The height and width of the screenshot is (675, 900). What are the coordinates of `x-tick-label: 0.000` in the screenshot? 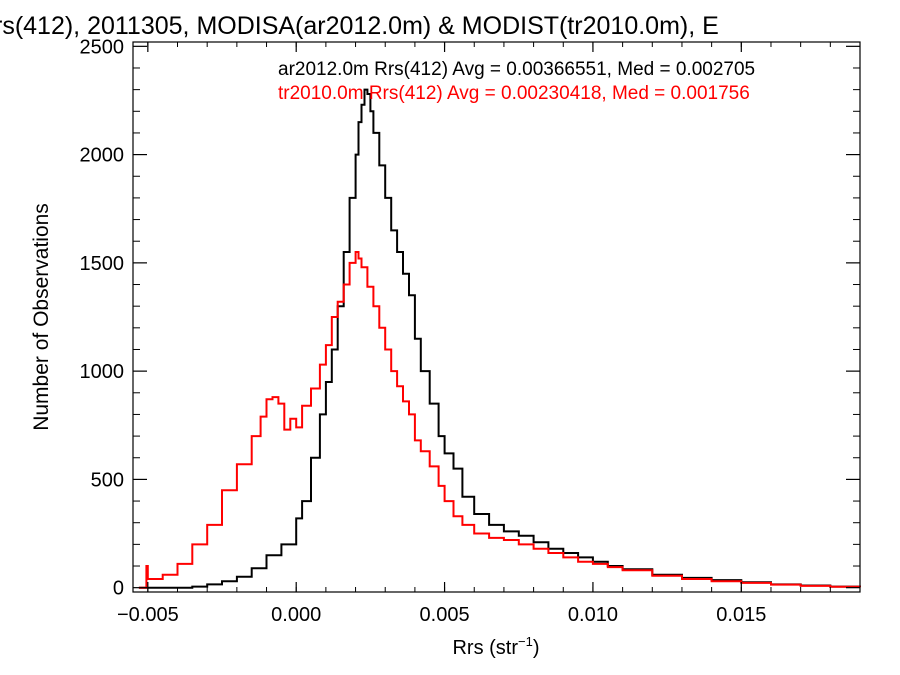 It's located at (296, 615).